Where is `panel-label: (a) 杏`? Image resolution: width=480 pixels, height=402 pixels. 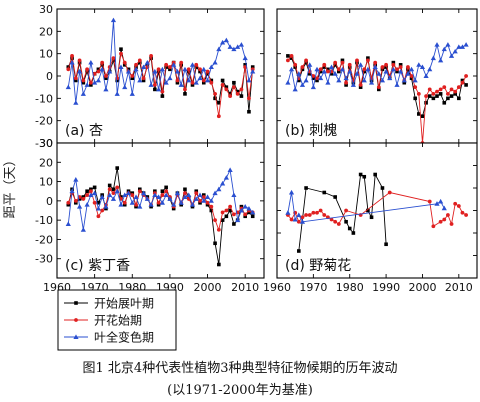 panel-label: (a) 杏 is located at coordinates (84, 131).